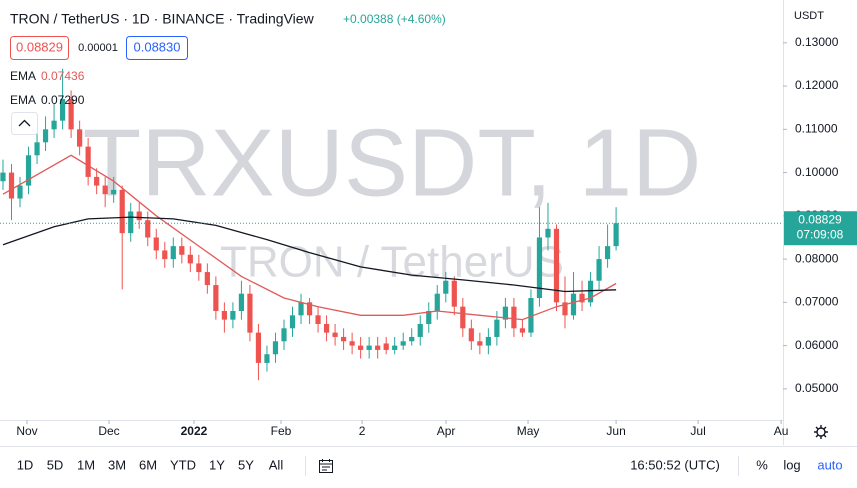  Describe the element at coordinates (108, 431) in the screenshot. I see `x-tick-label: Dec` at that location.